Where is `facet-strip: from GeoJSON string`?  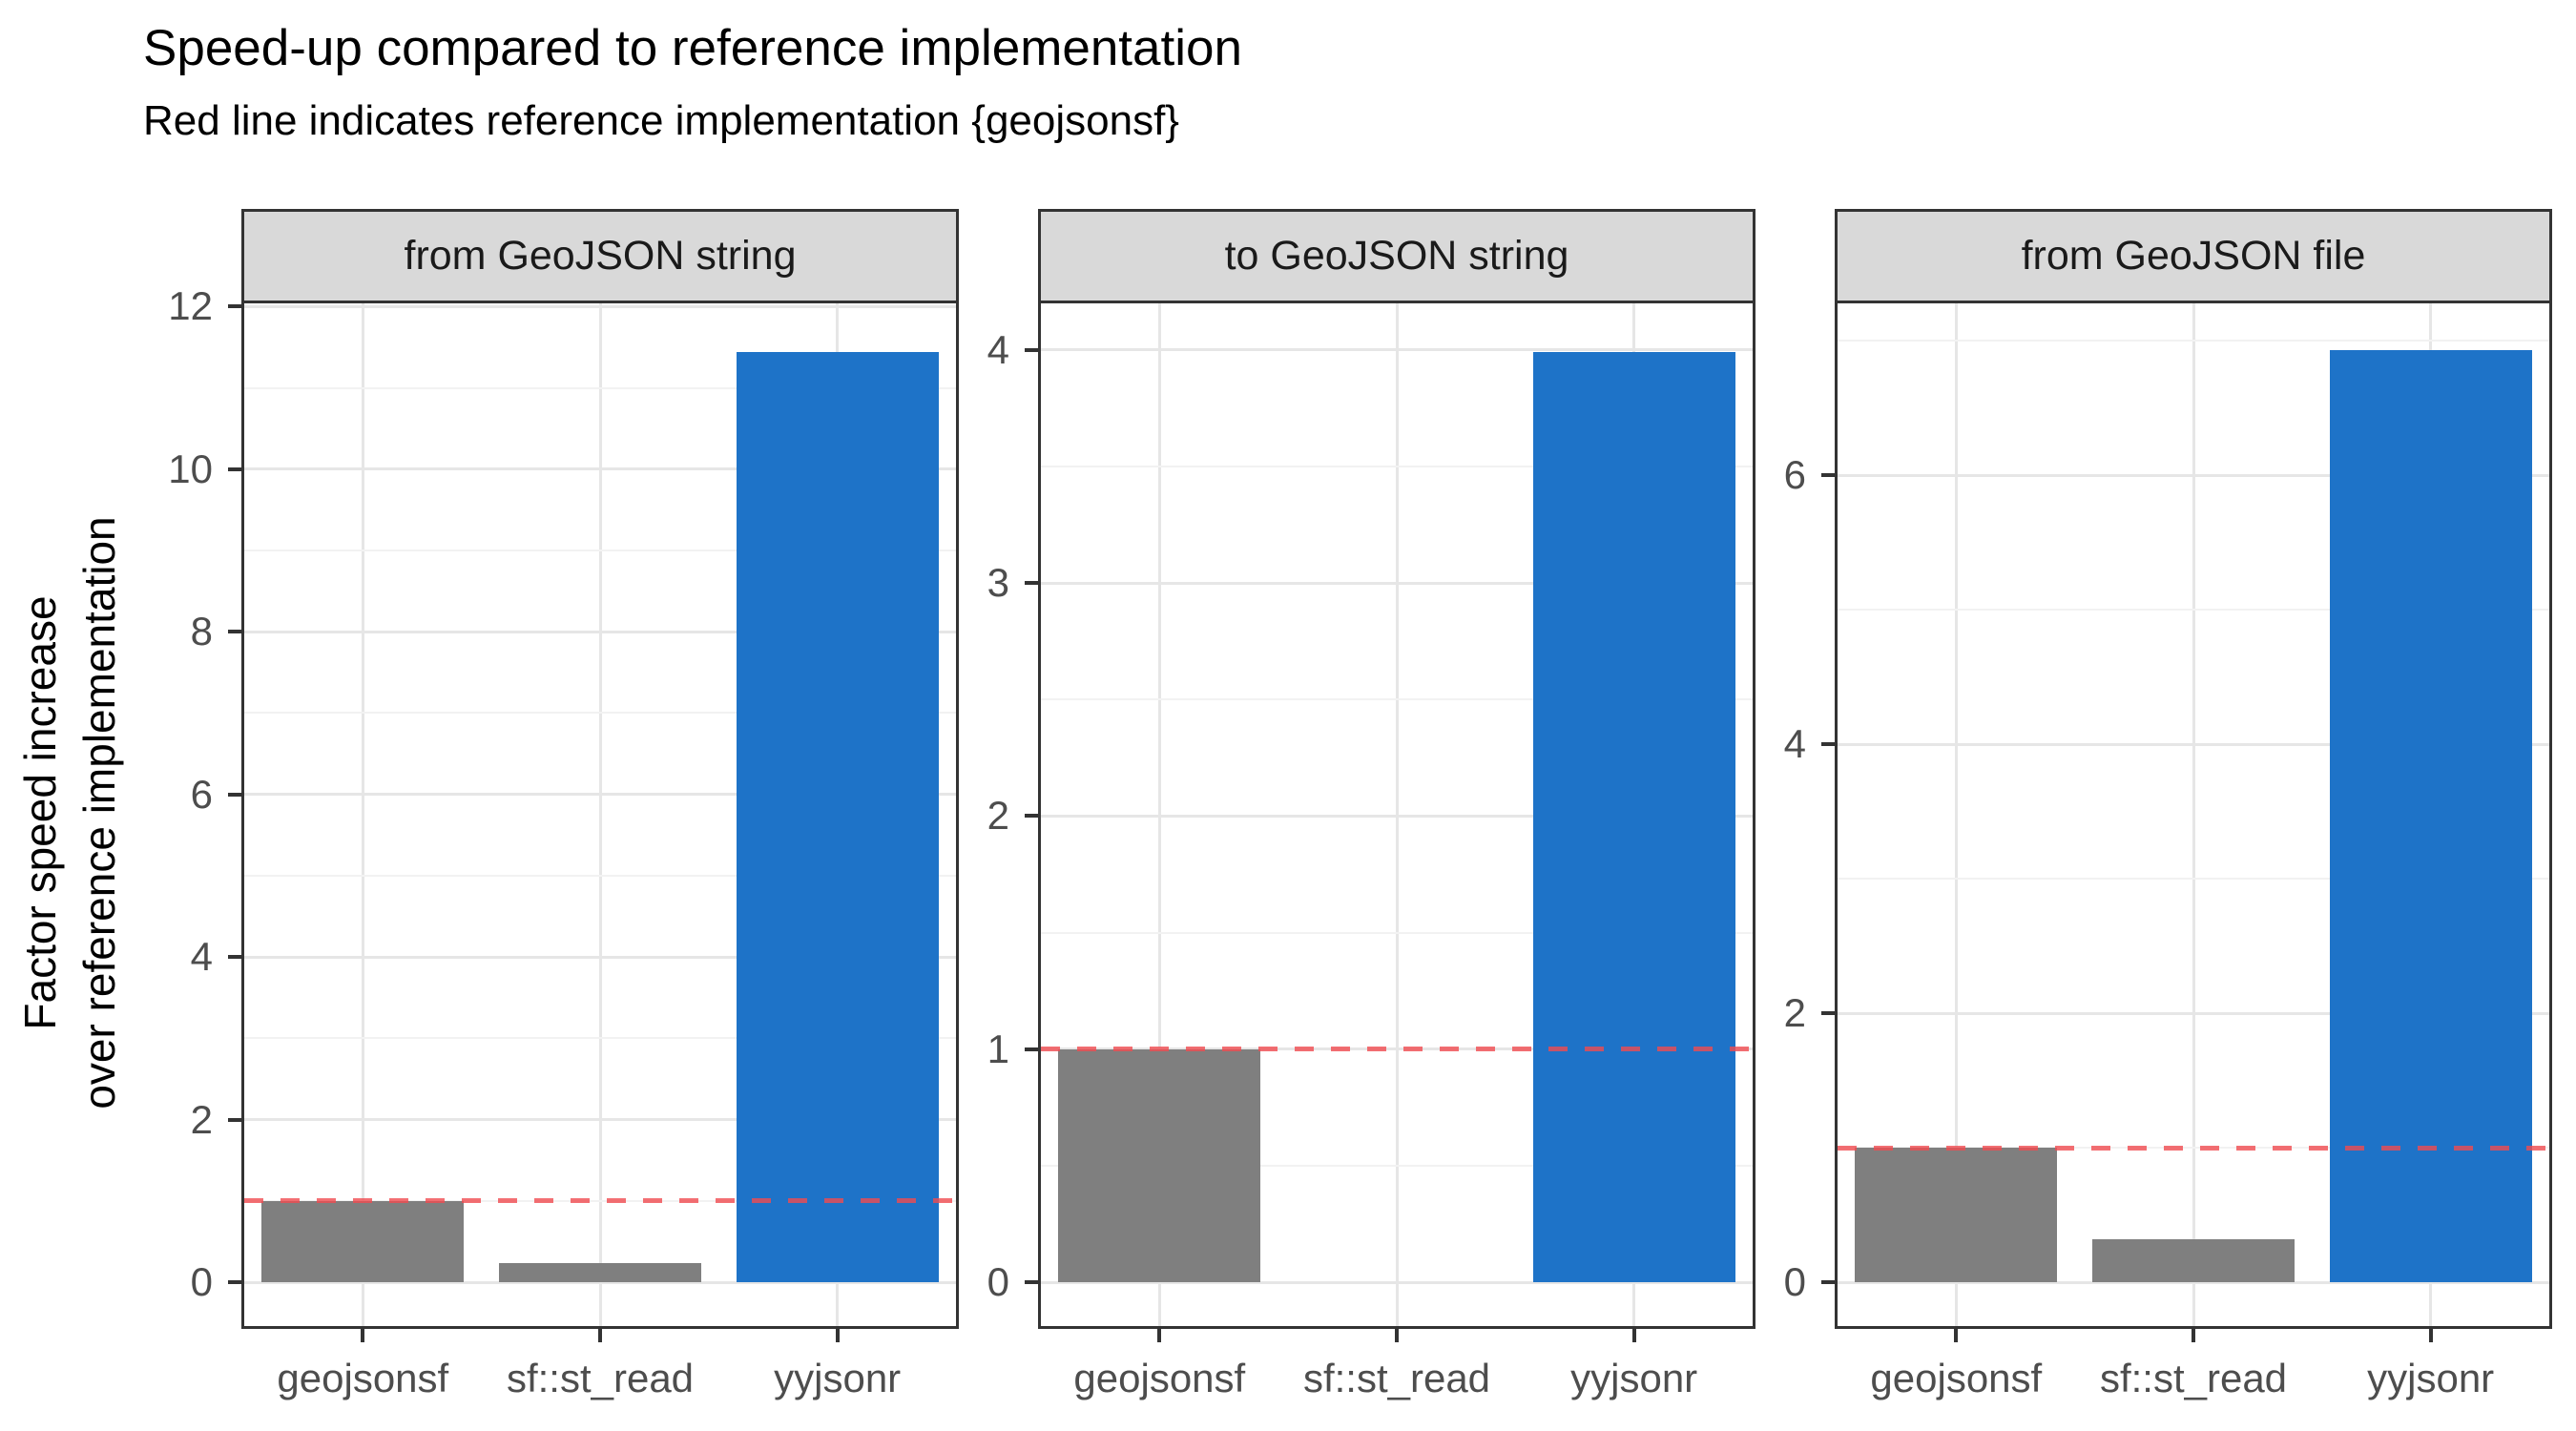 facet-strip: from GeoJSON string is located at coordinates (600, 256).